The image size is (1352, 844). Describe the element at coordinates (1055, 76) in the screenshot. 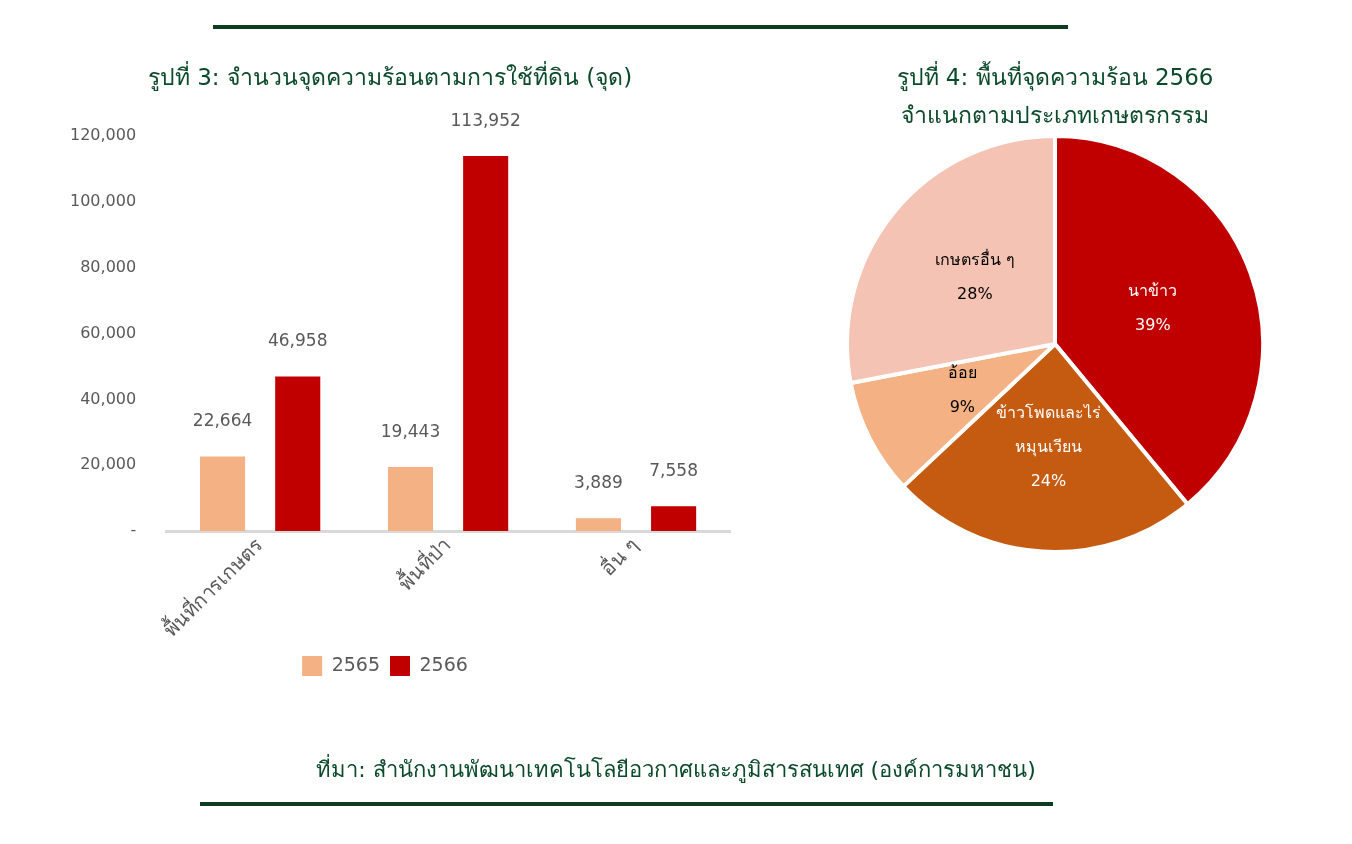

I see `chart-title: รูปที่ 4: พื้นที่จุดความร้อน 2566` at that location.